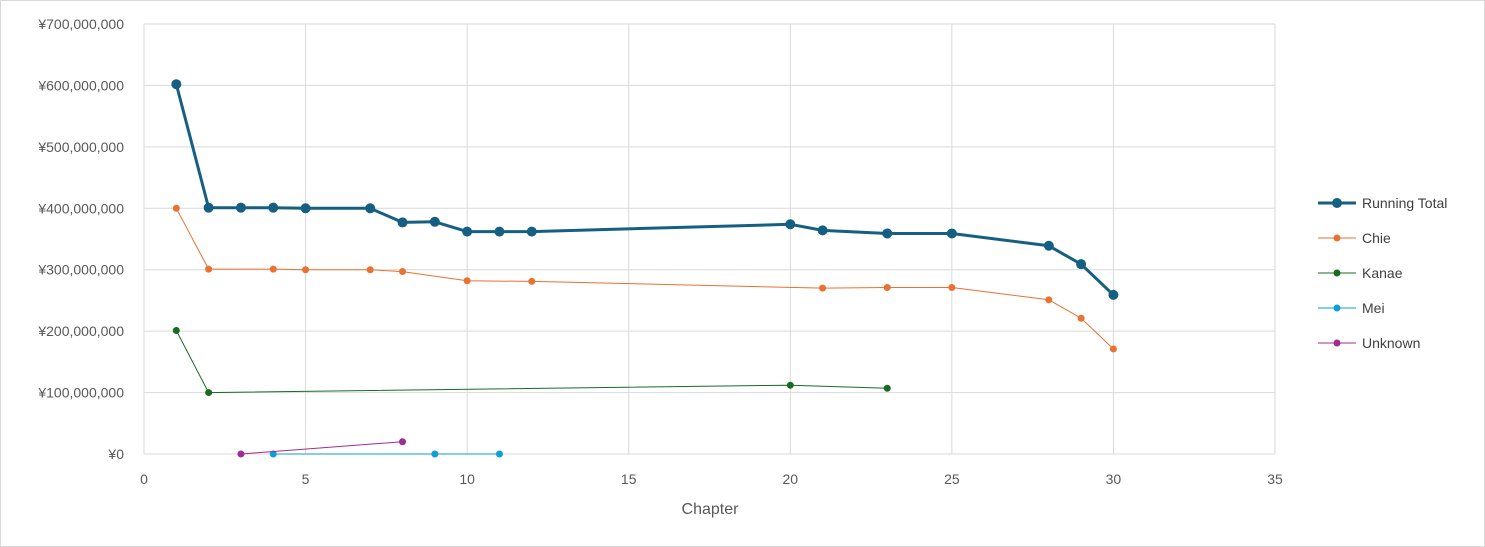 This screenshot has height=547, width=1485. I want to click on x-tick-label: 15, so click(629, 479).